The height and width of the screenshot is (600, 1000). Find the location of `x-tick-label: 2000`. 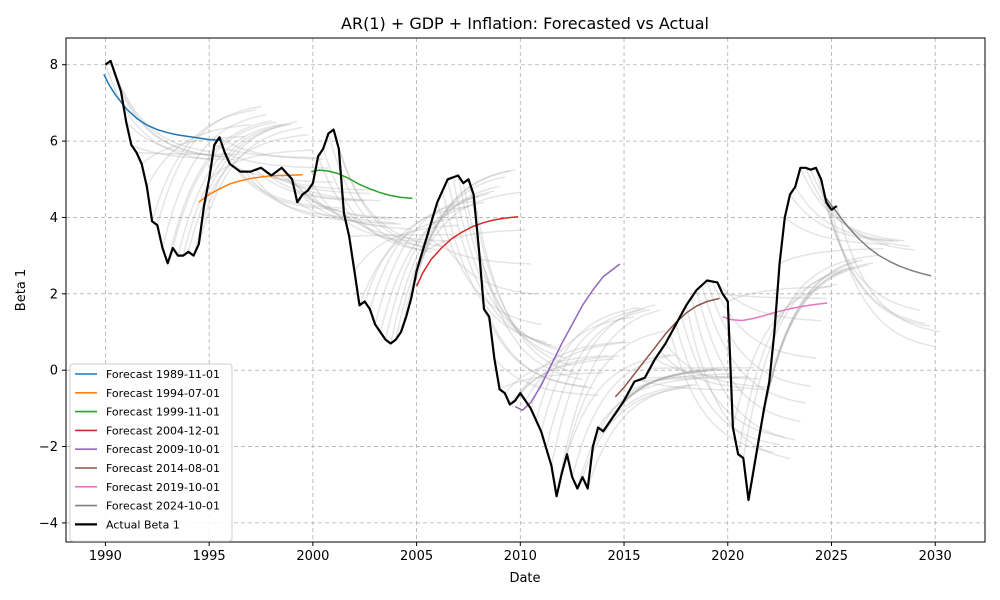

x-tick-label: 2000 is located at coordinates (312, 556).